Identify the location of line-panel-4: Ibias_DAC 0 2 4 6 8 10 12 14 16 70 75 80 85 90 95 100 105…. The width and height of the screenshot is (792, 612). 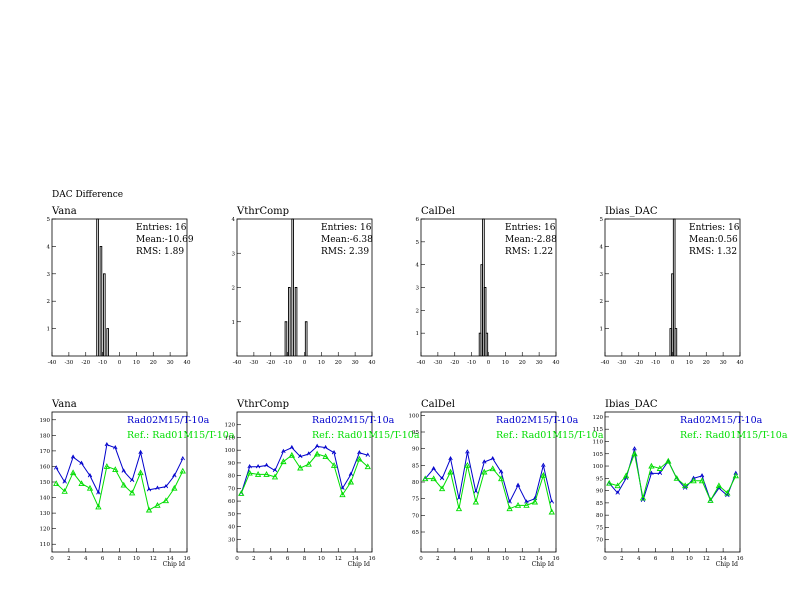
(690, 483).